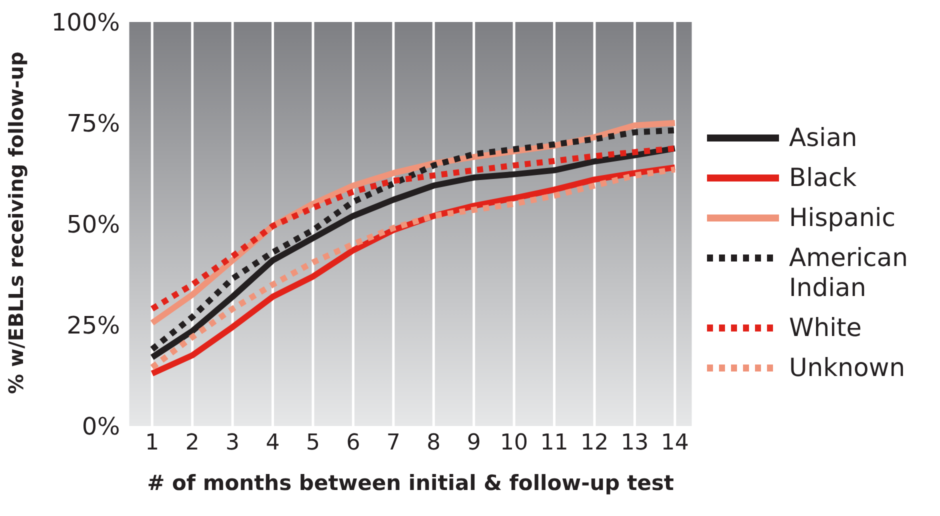  I want to click on y-tick-label: 50%, so click(93, 224).